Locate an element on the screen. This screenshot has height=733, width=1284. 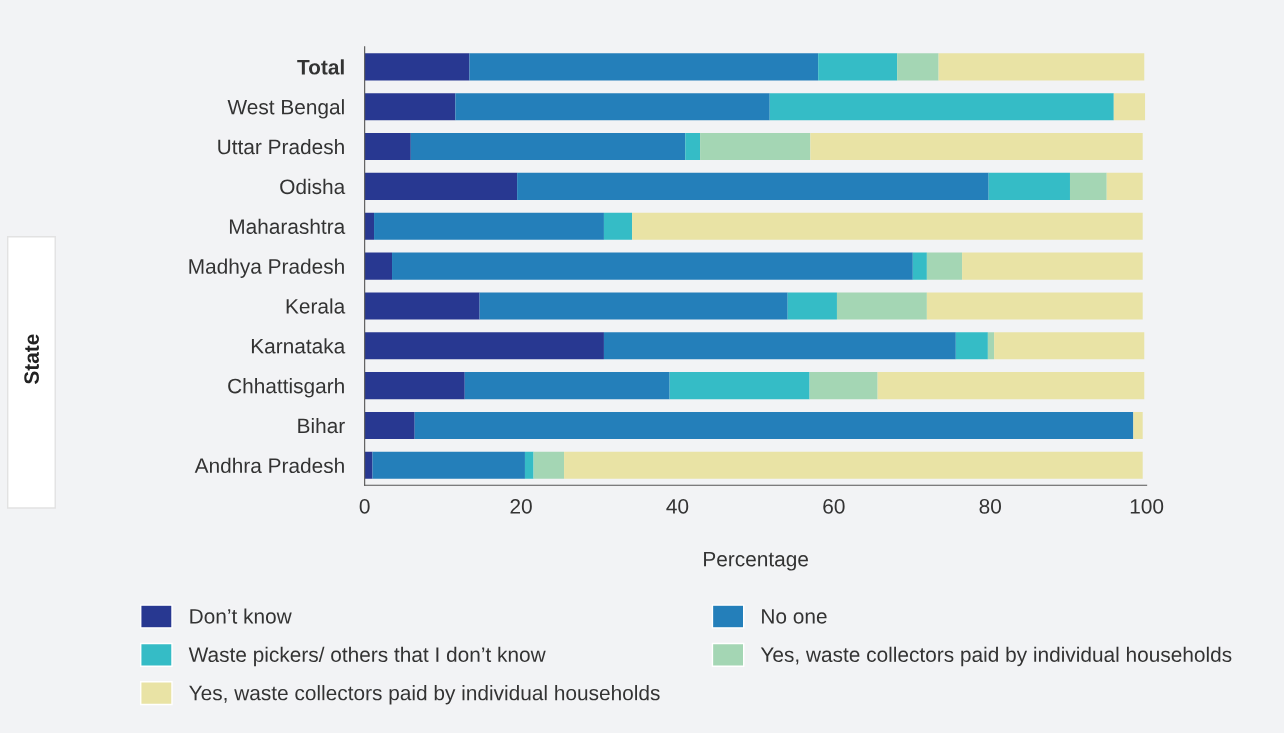
y-tick-label: Total is located at coordinates (320, 67).